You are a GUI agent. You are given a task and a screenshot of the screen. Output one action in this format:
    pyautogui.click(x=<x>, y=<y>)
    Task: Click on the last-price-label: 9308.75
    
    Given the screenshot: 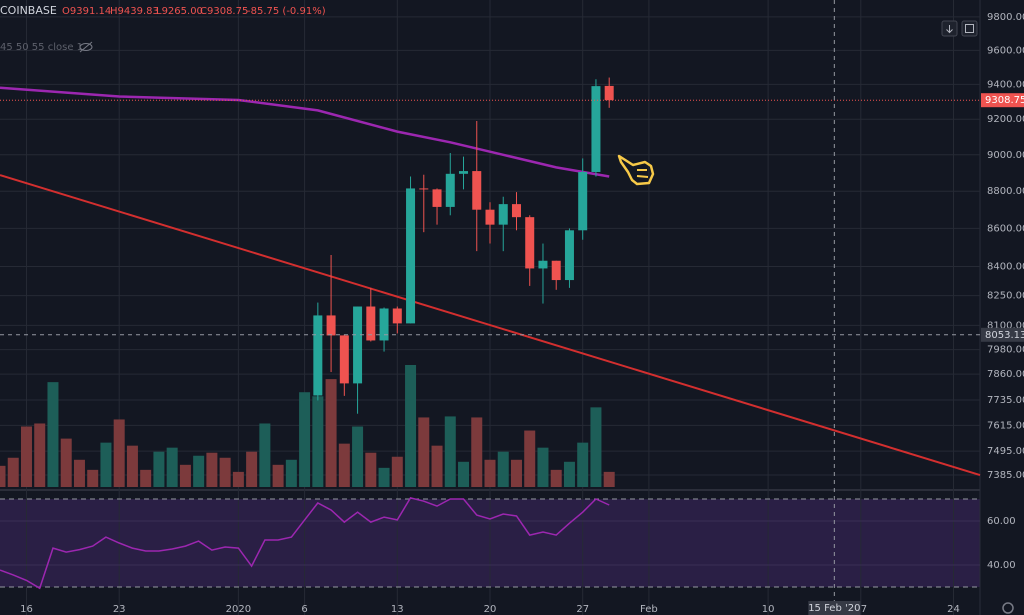 What is the action you would take?
    pyautogui.click(x=1004, y=100)
    